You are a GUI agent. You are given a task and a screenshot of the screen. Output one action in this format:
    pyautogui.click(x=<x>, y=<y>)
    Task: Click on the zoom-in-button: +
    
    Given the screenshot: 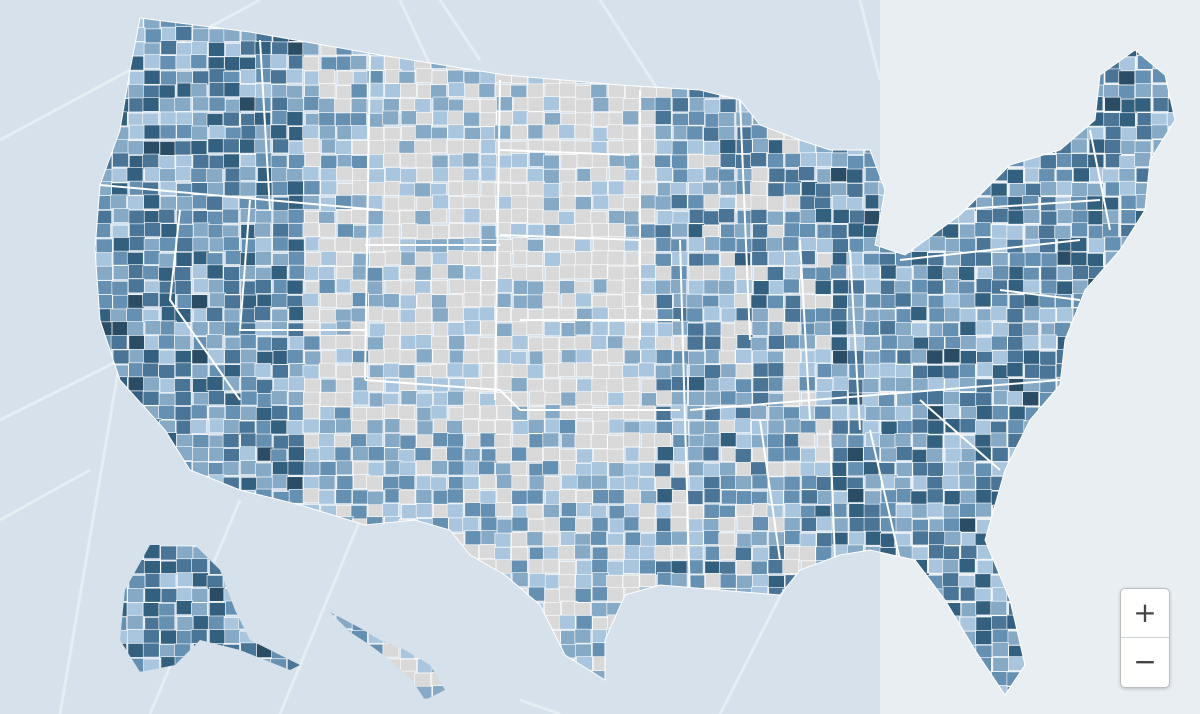 What is the action you would take?
    pyautogui.click(x=1145, y=613)
    